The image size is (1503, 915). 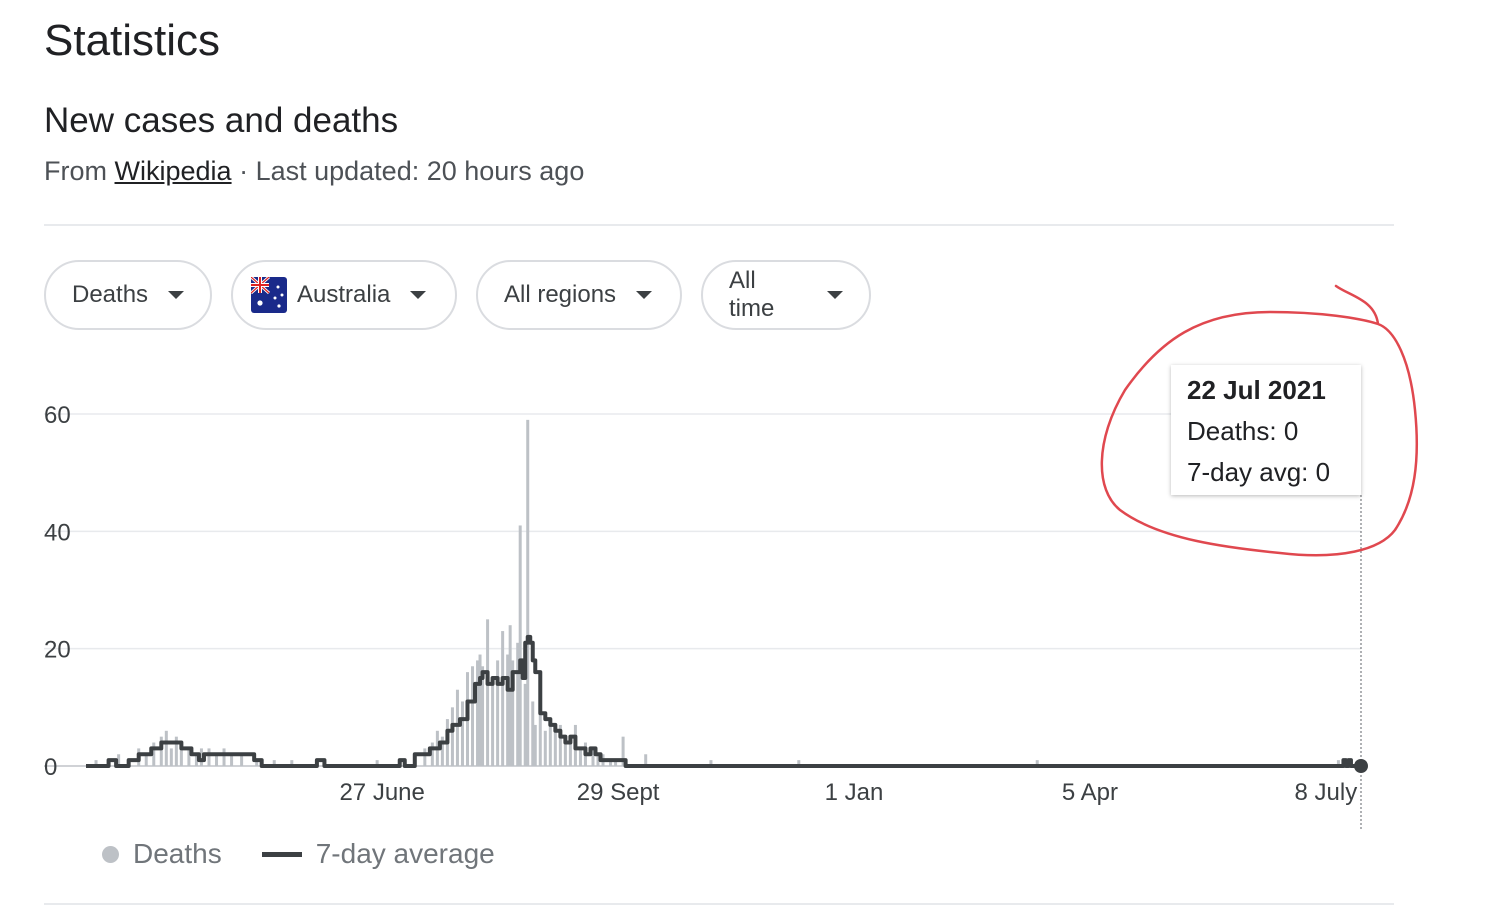 I want to click on last-updated: · Last updated: 20 hours ago, so click(x=412, y=171).